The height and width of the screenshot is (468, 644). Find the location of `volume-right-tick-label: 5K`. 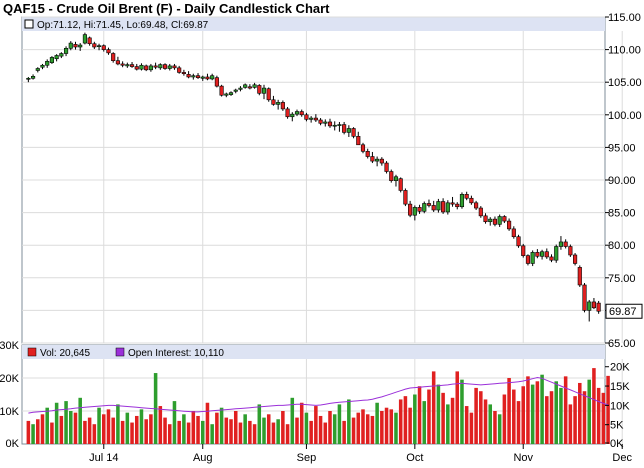

volume-right-tick-label: 5K is located at coordinates (617, 426).